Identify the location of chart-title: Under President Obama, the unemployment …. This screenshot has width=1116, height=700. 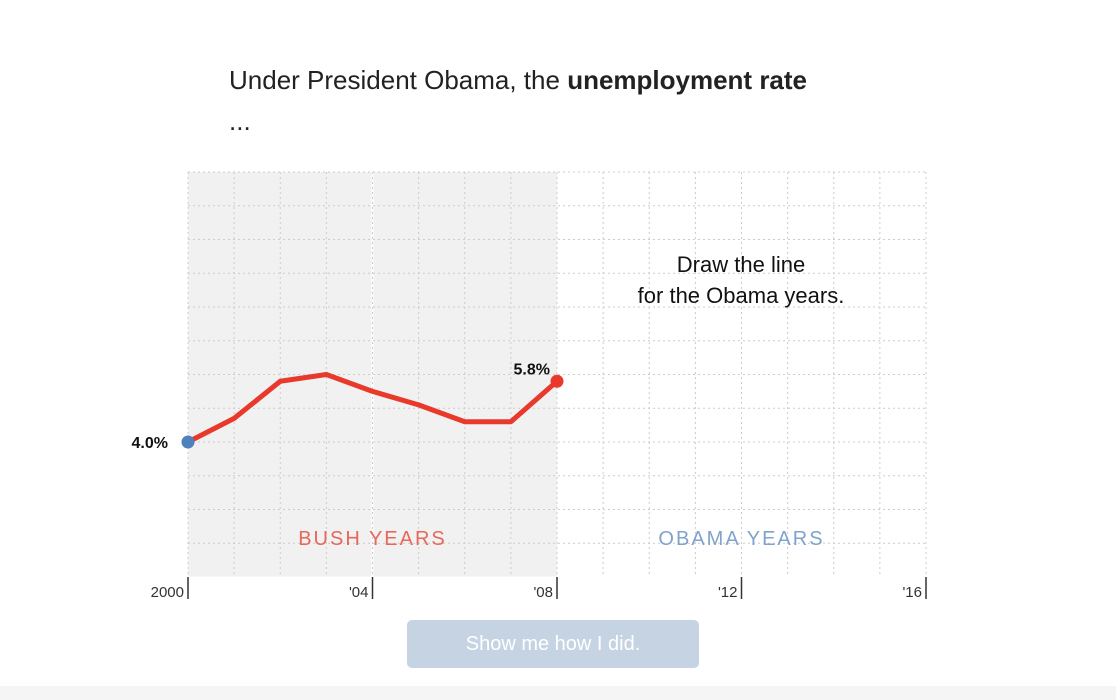
(529, 101).